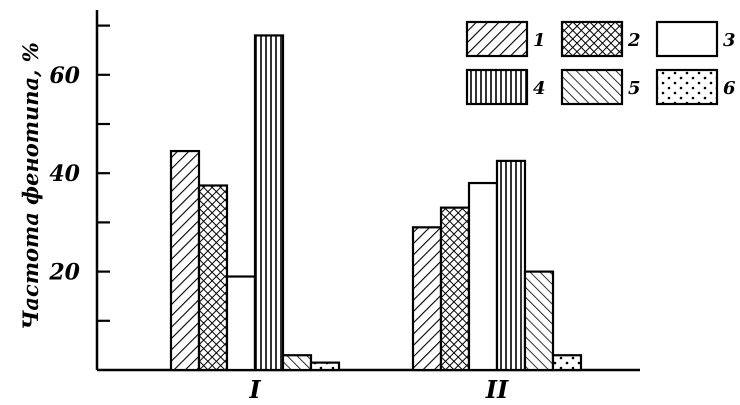  Describe the element at coordinates (64, 174) in the screenshot. I see `y-tick-label: 40` at that location.